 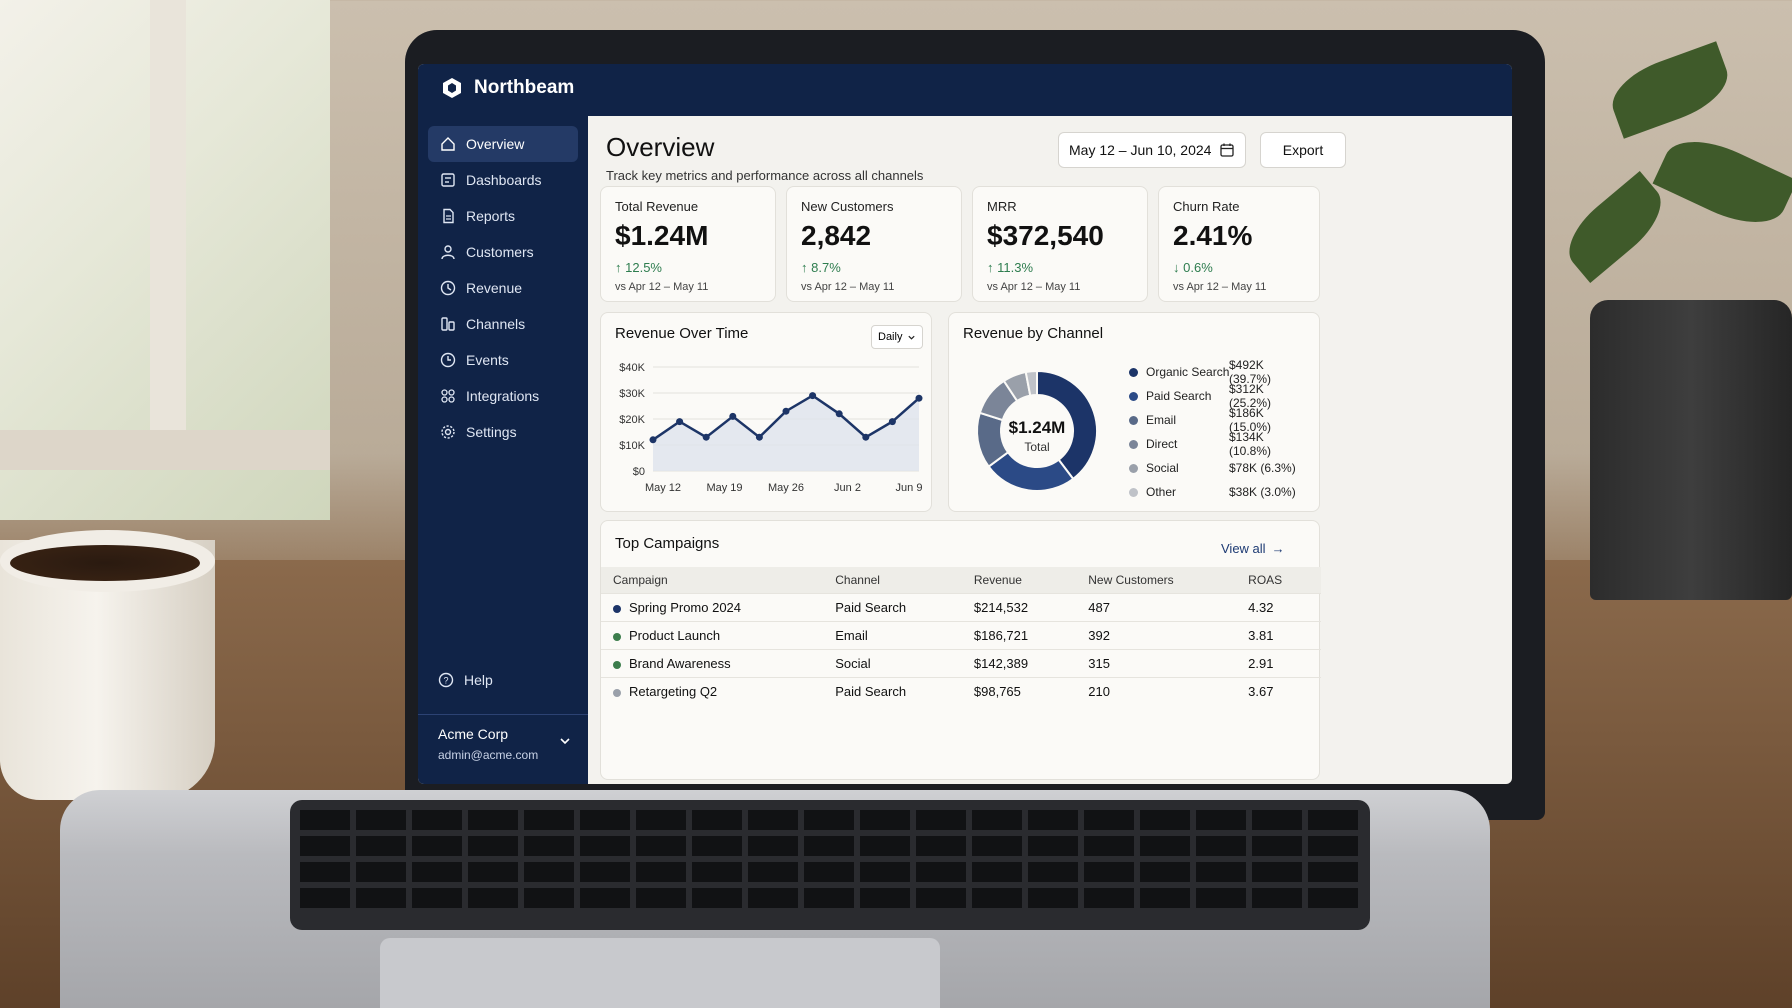 What do you see at coordinates (1156, 580) in the screenshot?
I see `column-header-new-customers: New Customers` at bounding box center [1156, 580].